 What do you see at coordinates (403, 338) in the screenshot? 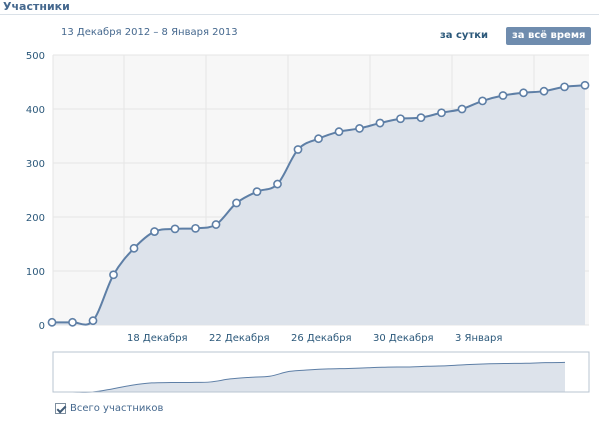
I see `x-tick-label: 30 Декабря` at bounding box center [403, 338].